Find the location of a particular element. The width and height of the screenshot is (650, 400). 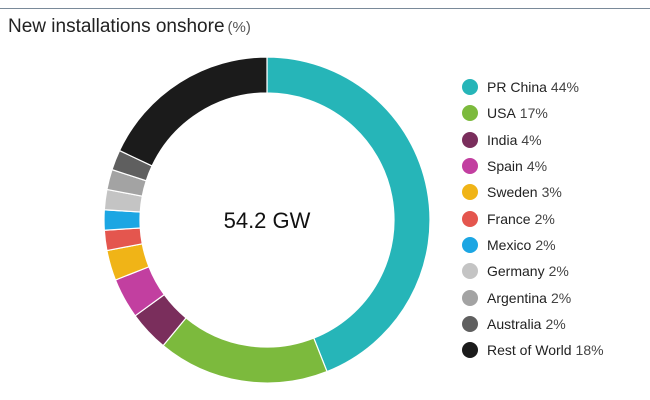

legend-item-india: India 4% is located at coordinates (533, 140).